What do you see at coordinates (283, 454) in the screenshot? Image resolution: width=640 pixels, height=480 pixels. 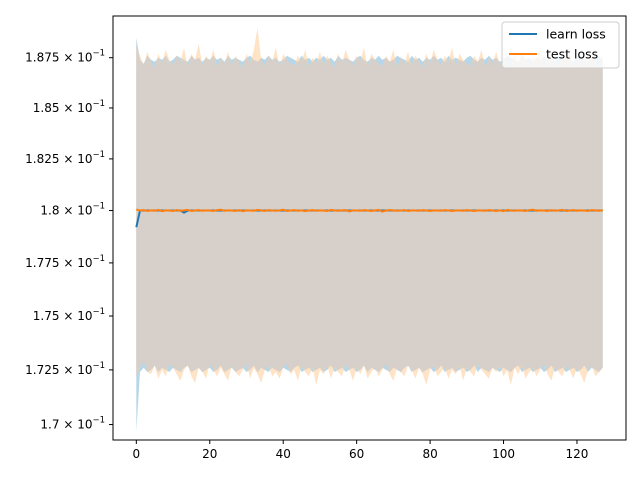 I see `x-tick-label: 40` at bounding box center [283, 454].